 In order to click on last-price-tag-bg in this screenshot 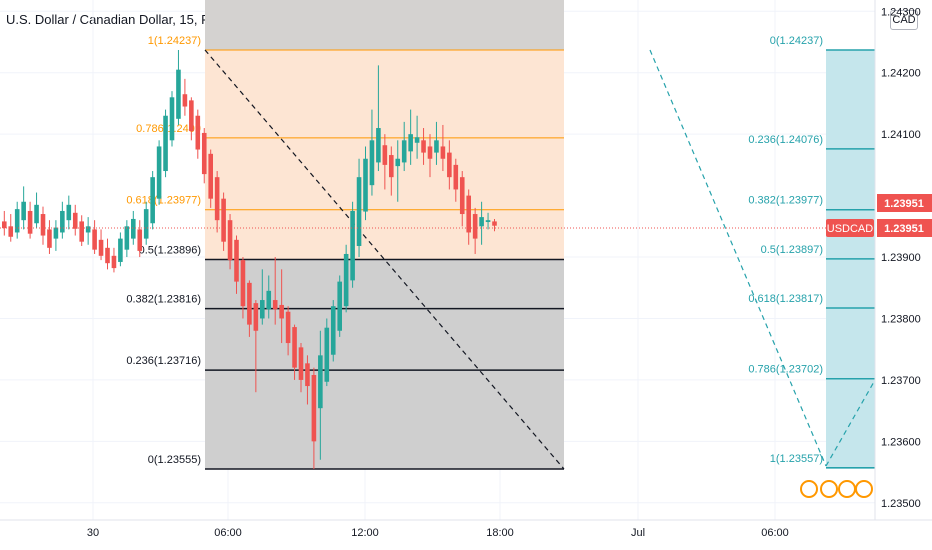, I will do `click(904, 228)`.